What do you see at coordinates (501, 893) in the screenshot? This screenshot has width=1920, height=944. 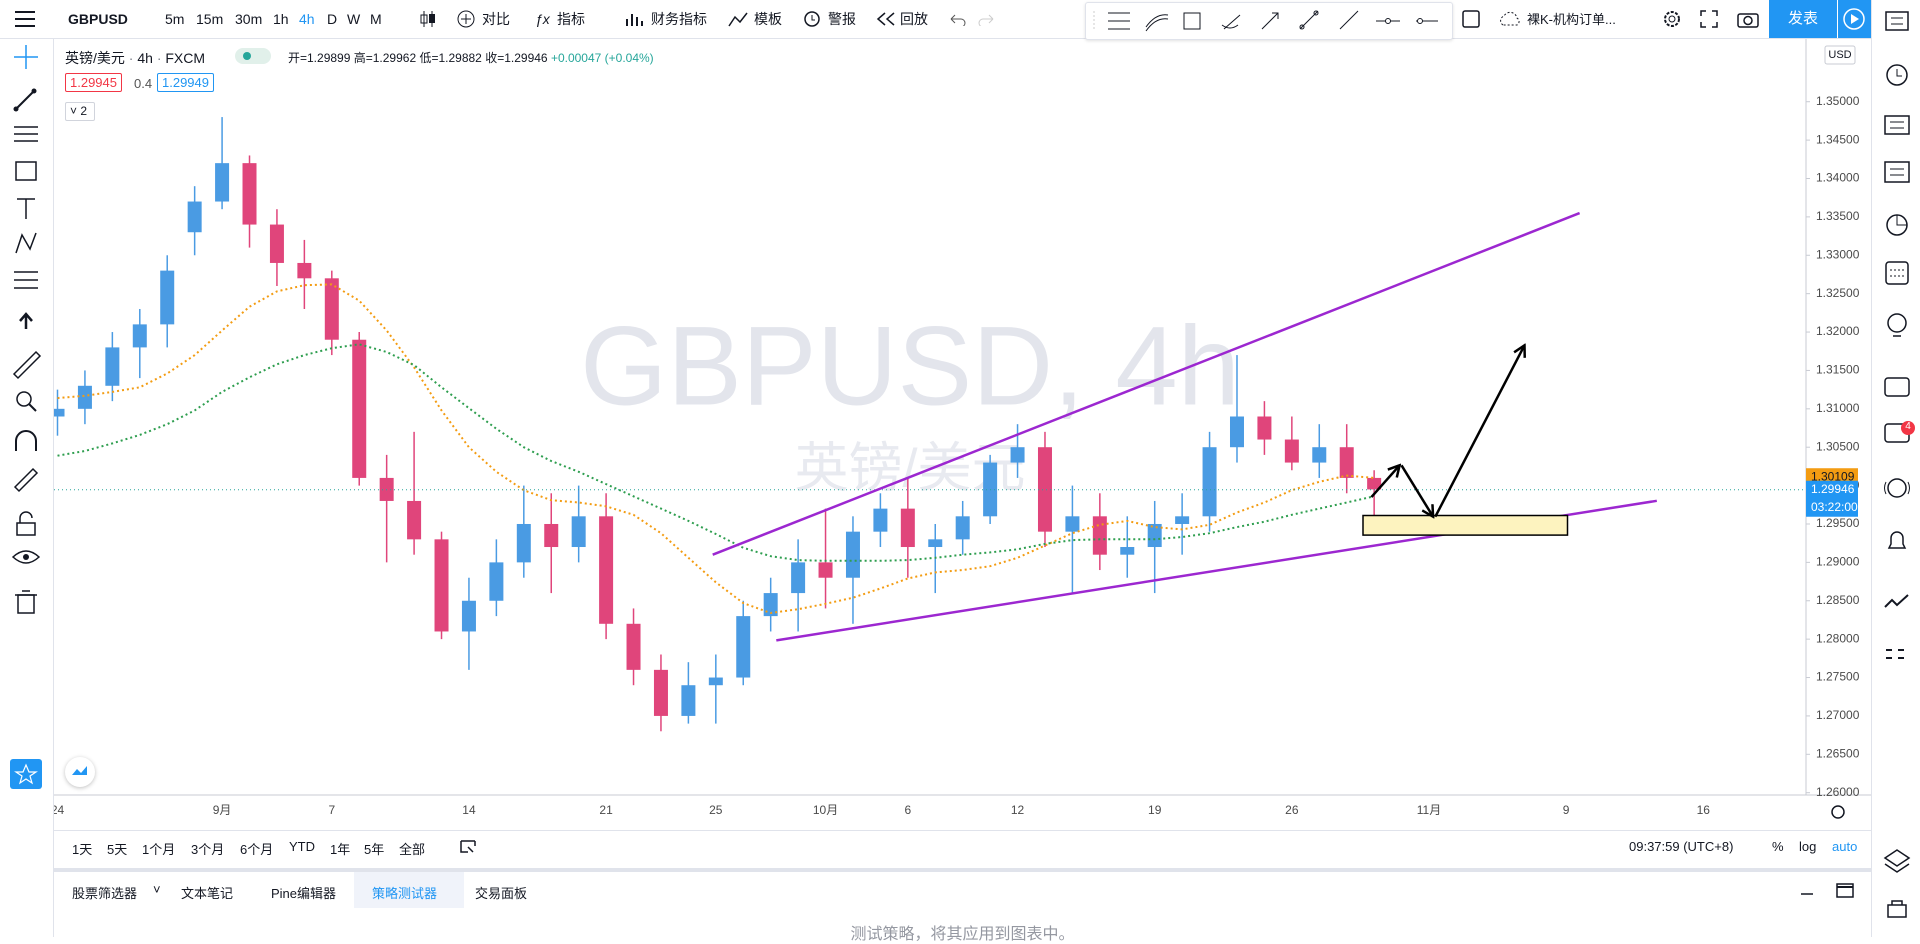 I see `panel-tab: 交易面板` at bounding box center [501, 893].